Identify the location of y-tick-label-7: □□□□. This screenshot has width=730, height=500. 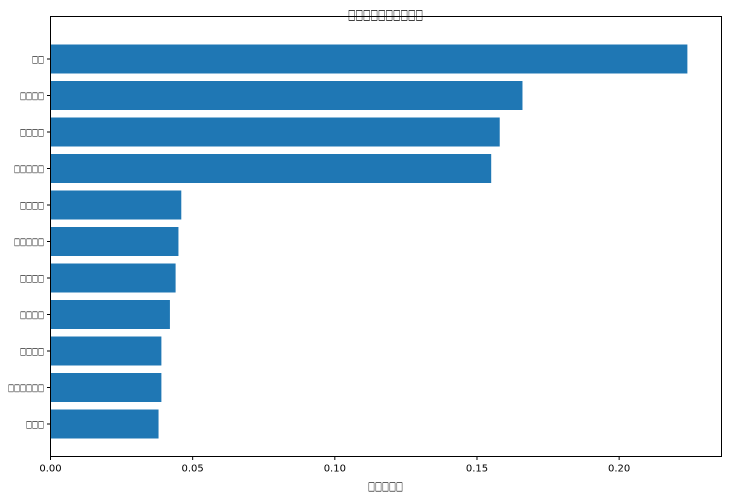
(32, 279).